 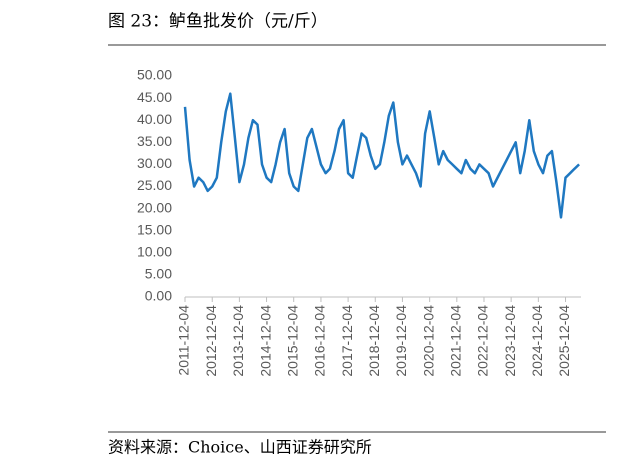 I want to click on y-tick-label: 40.00, so click(x=154, y=119).